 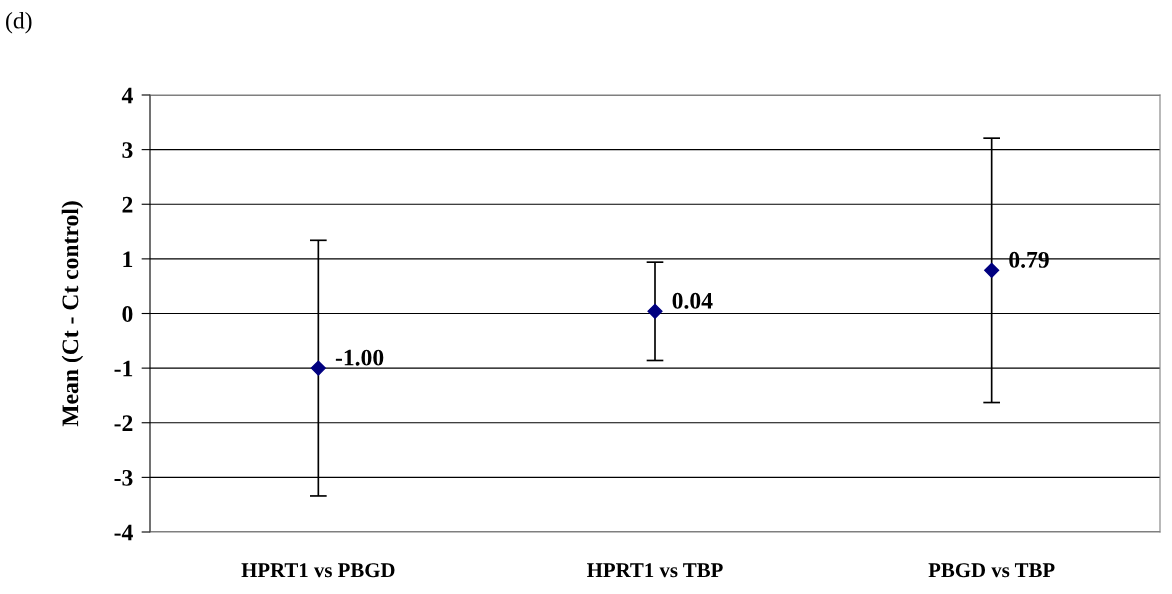 What do you see at coordinates (318, 570) in the screenshot?
I see `x-tick-label: HPRT1 vs PBGD` at bounding box center [318, 570].